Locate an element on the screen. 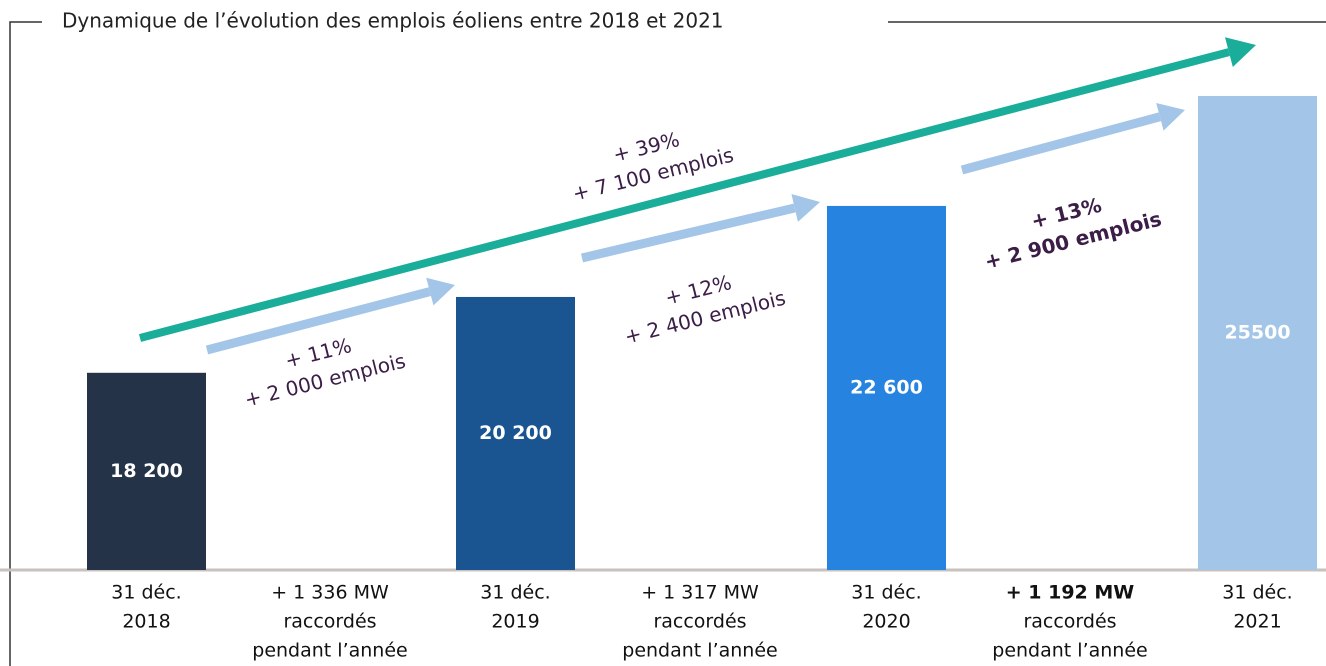 The image size is (1326, 666). annotation: + 13%+ 2 900 emplois is located at coordinates (1073, 233).